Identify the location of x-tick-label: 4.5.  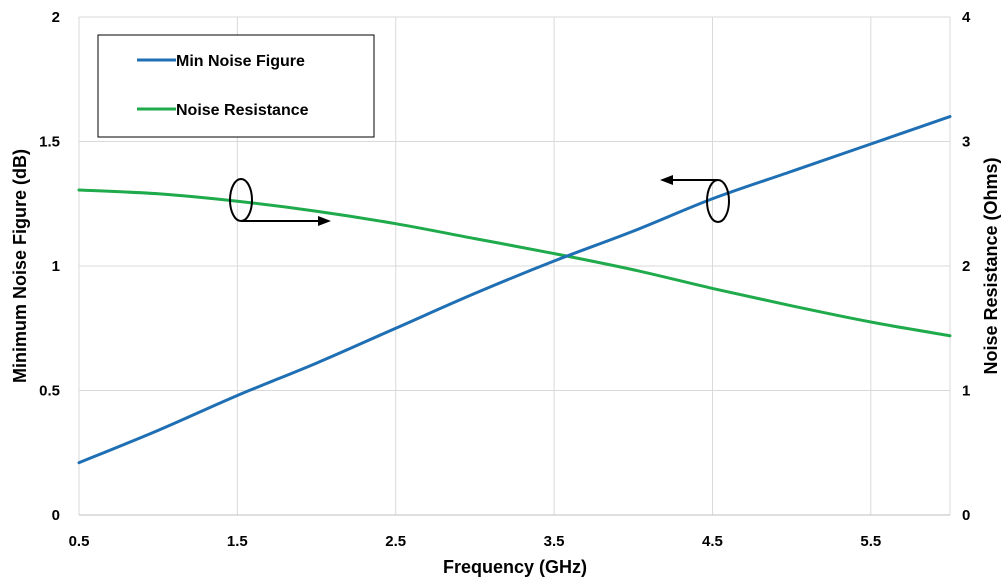
(712, 541).